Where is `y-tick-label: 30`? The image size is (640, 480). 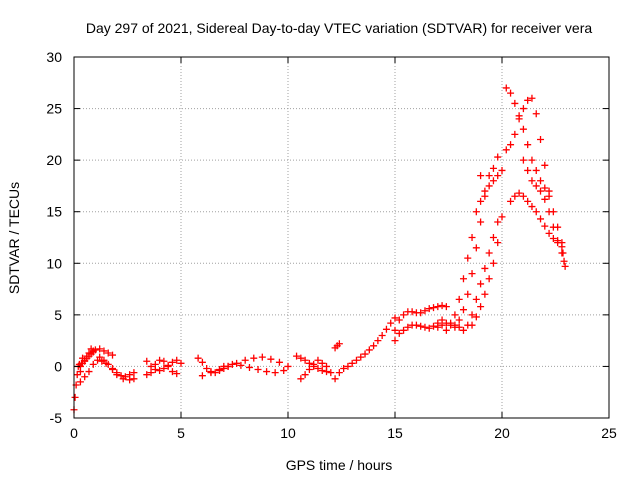
y-tick-label: 30 is located at coordinates (54, 57).